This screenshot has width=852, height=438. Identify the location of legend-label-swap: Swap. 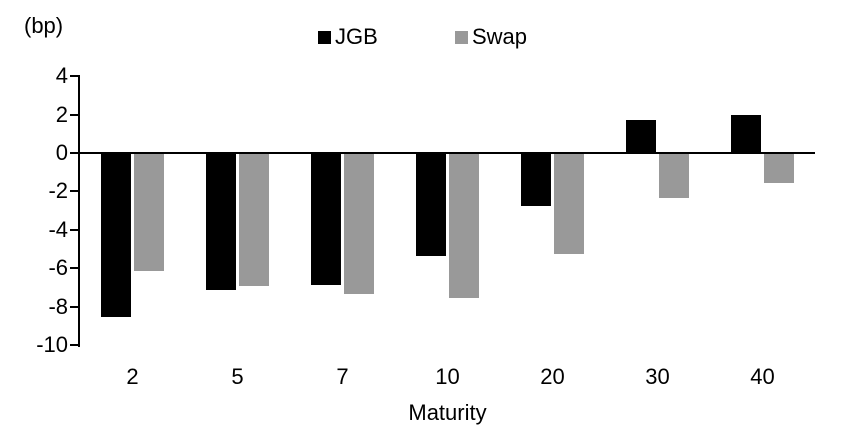
(500, 36).